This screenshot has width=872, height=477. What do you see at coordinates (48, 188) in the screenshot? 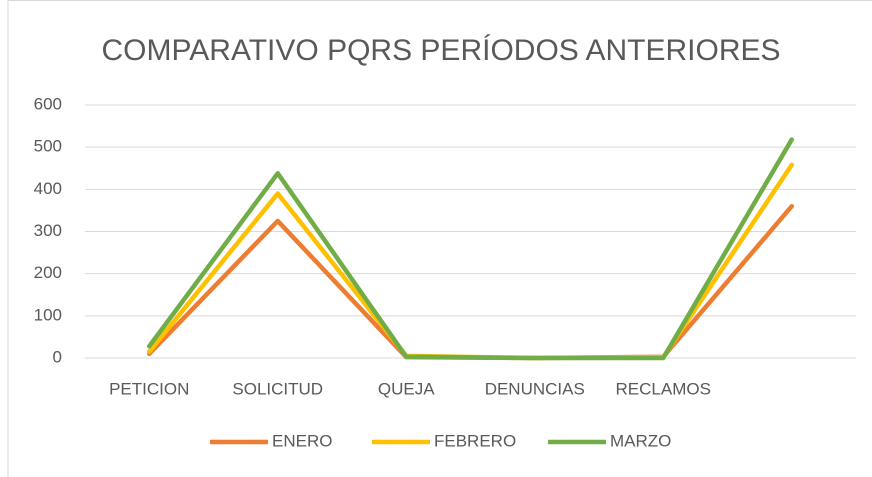
I see `y-tick-label: 400` at bounding box center [48, 188].